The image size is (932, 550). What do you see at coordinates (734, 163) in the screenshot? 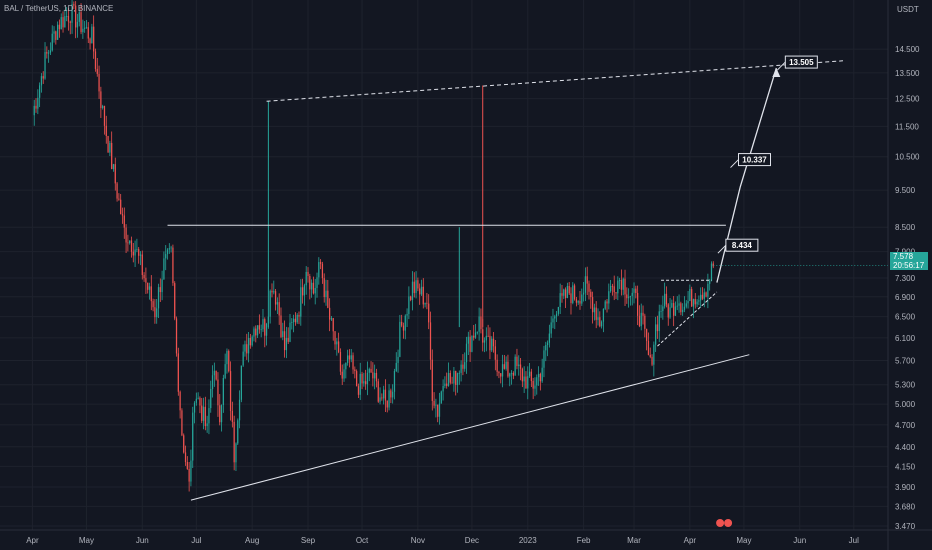
I see `level-callout-pointer` at bounding box center [734, 163].